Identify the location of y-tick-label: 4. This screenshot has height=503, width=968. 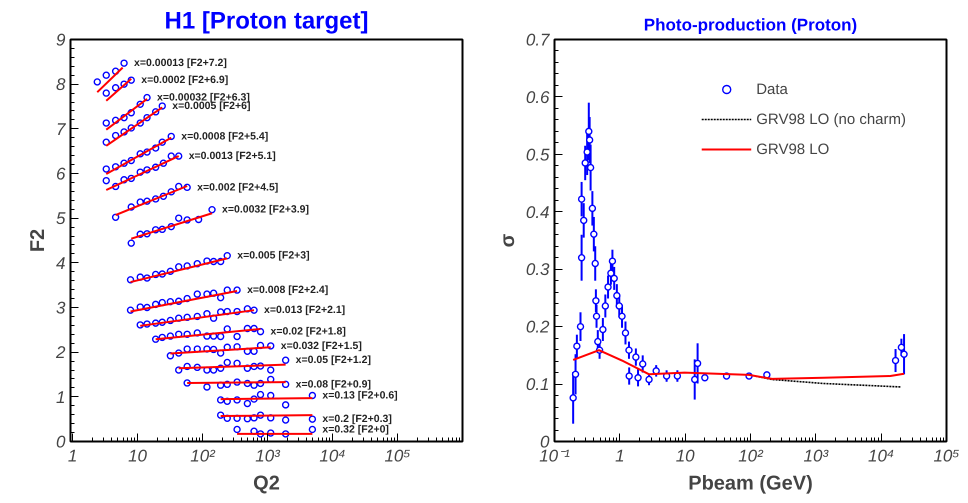
(61, 263).